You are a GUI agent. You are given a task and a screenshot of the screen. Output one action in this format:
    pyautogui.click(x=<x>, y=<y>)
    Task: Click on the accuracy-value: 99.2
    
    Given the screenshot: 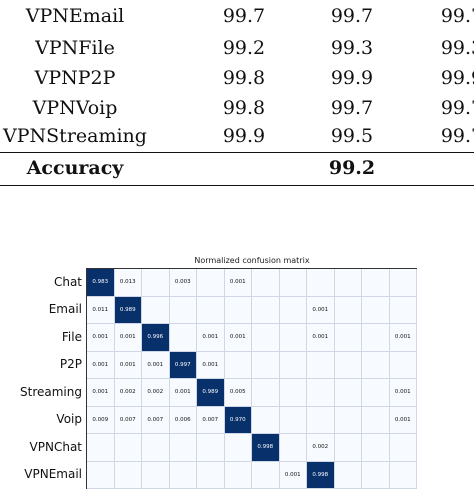 What is the action you would take?
    pyautogui.click(x=352, y=168)
    